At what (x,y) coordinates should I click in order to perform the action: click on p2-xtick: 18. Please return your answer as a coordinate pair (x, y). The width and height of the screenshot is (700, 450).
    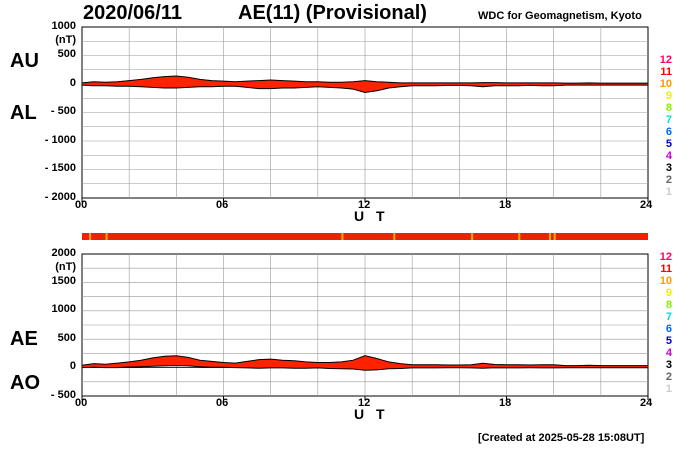
    Looking at the image, I should click on (505, 403).